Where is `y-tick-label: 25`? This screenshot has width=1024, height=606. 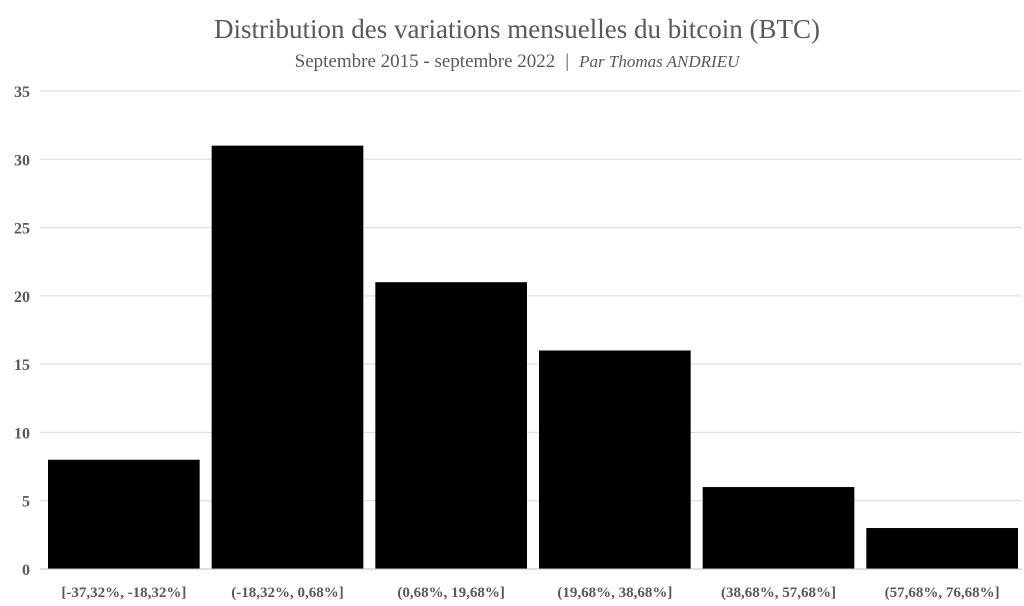 y-tick-label: 25 is located at coordinates (22, 229).